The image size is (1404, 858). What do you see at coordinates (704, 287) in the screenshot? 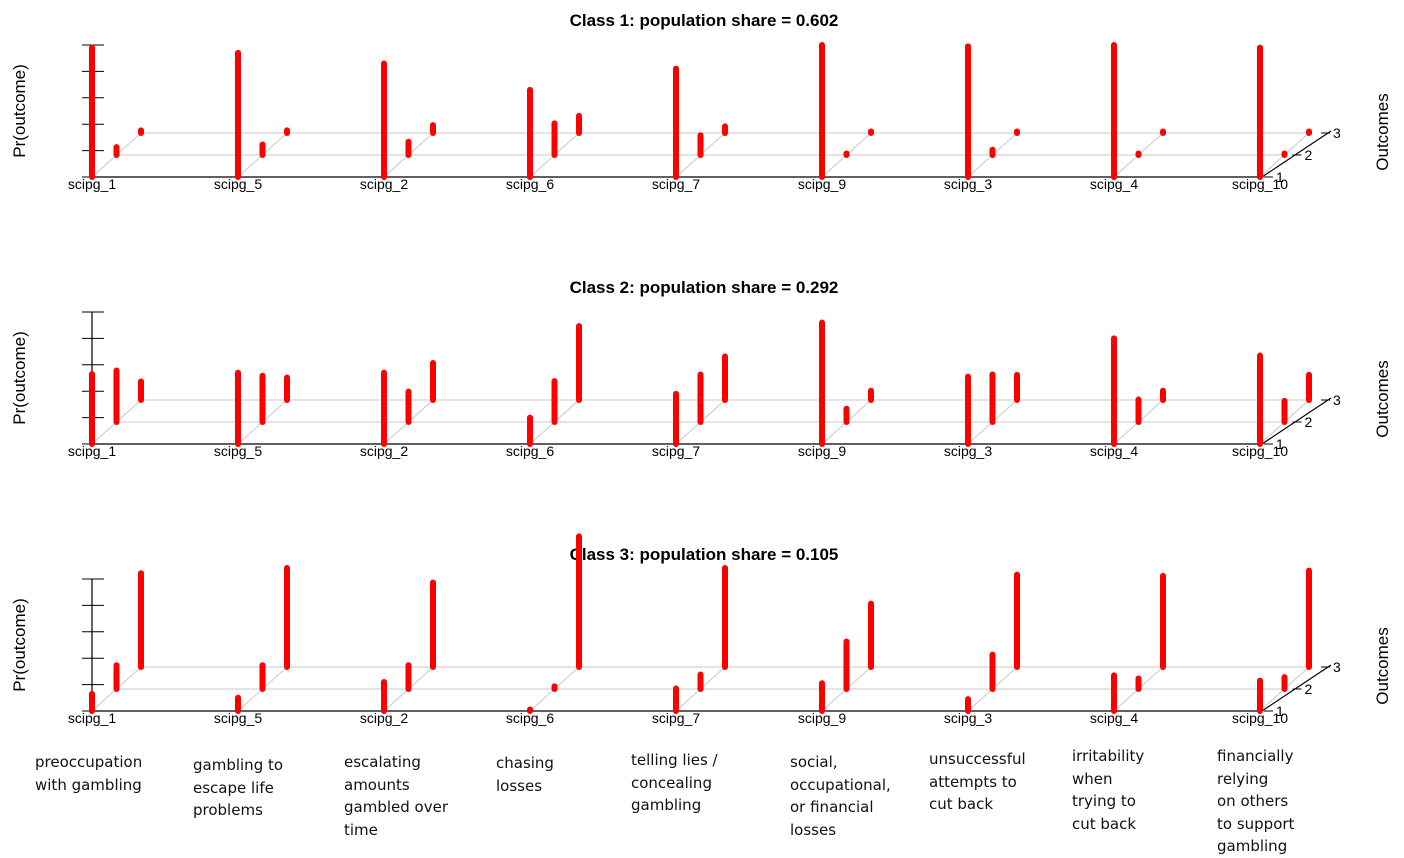
I see `panel-title: Class 2: population share = 0.292` at bounding box center [704, 287].